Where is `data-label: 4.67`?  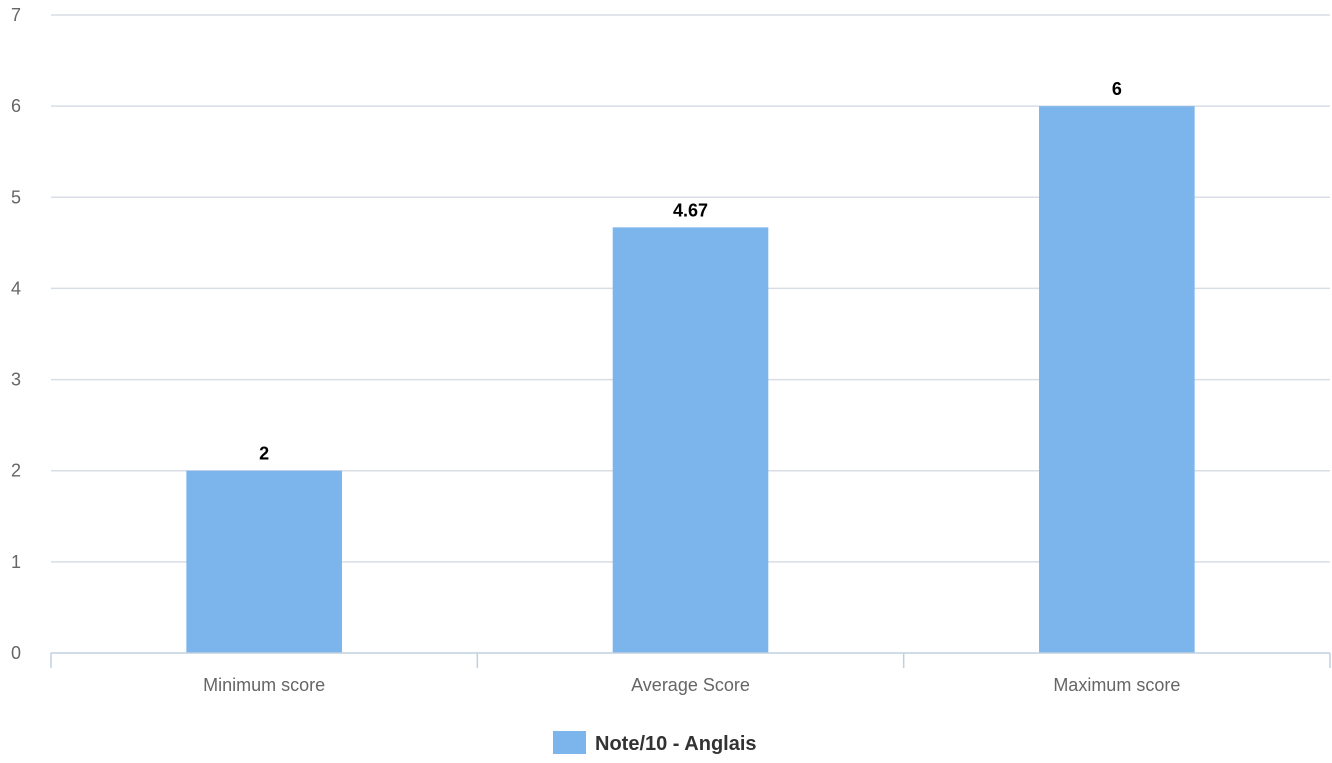 data-label: 4.67 is located at coordinates (690, 210).